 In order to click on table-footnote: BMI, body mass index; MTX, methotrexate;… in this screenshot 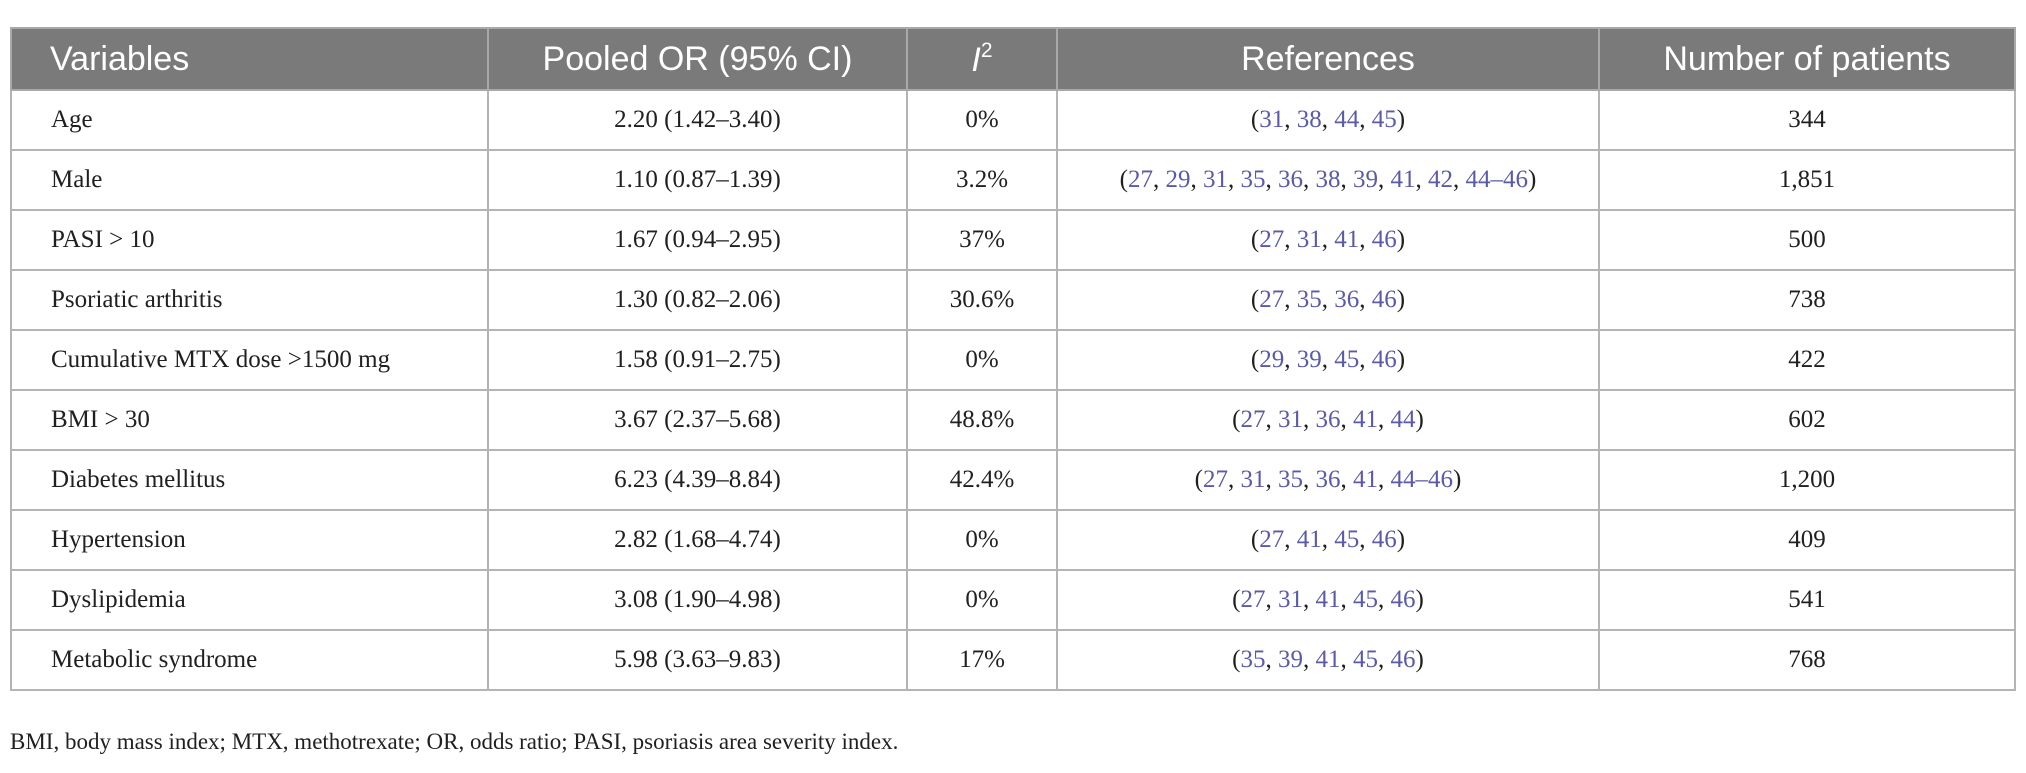, I will do `click(454, 741)`.